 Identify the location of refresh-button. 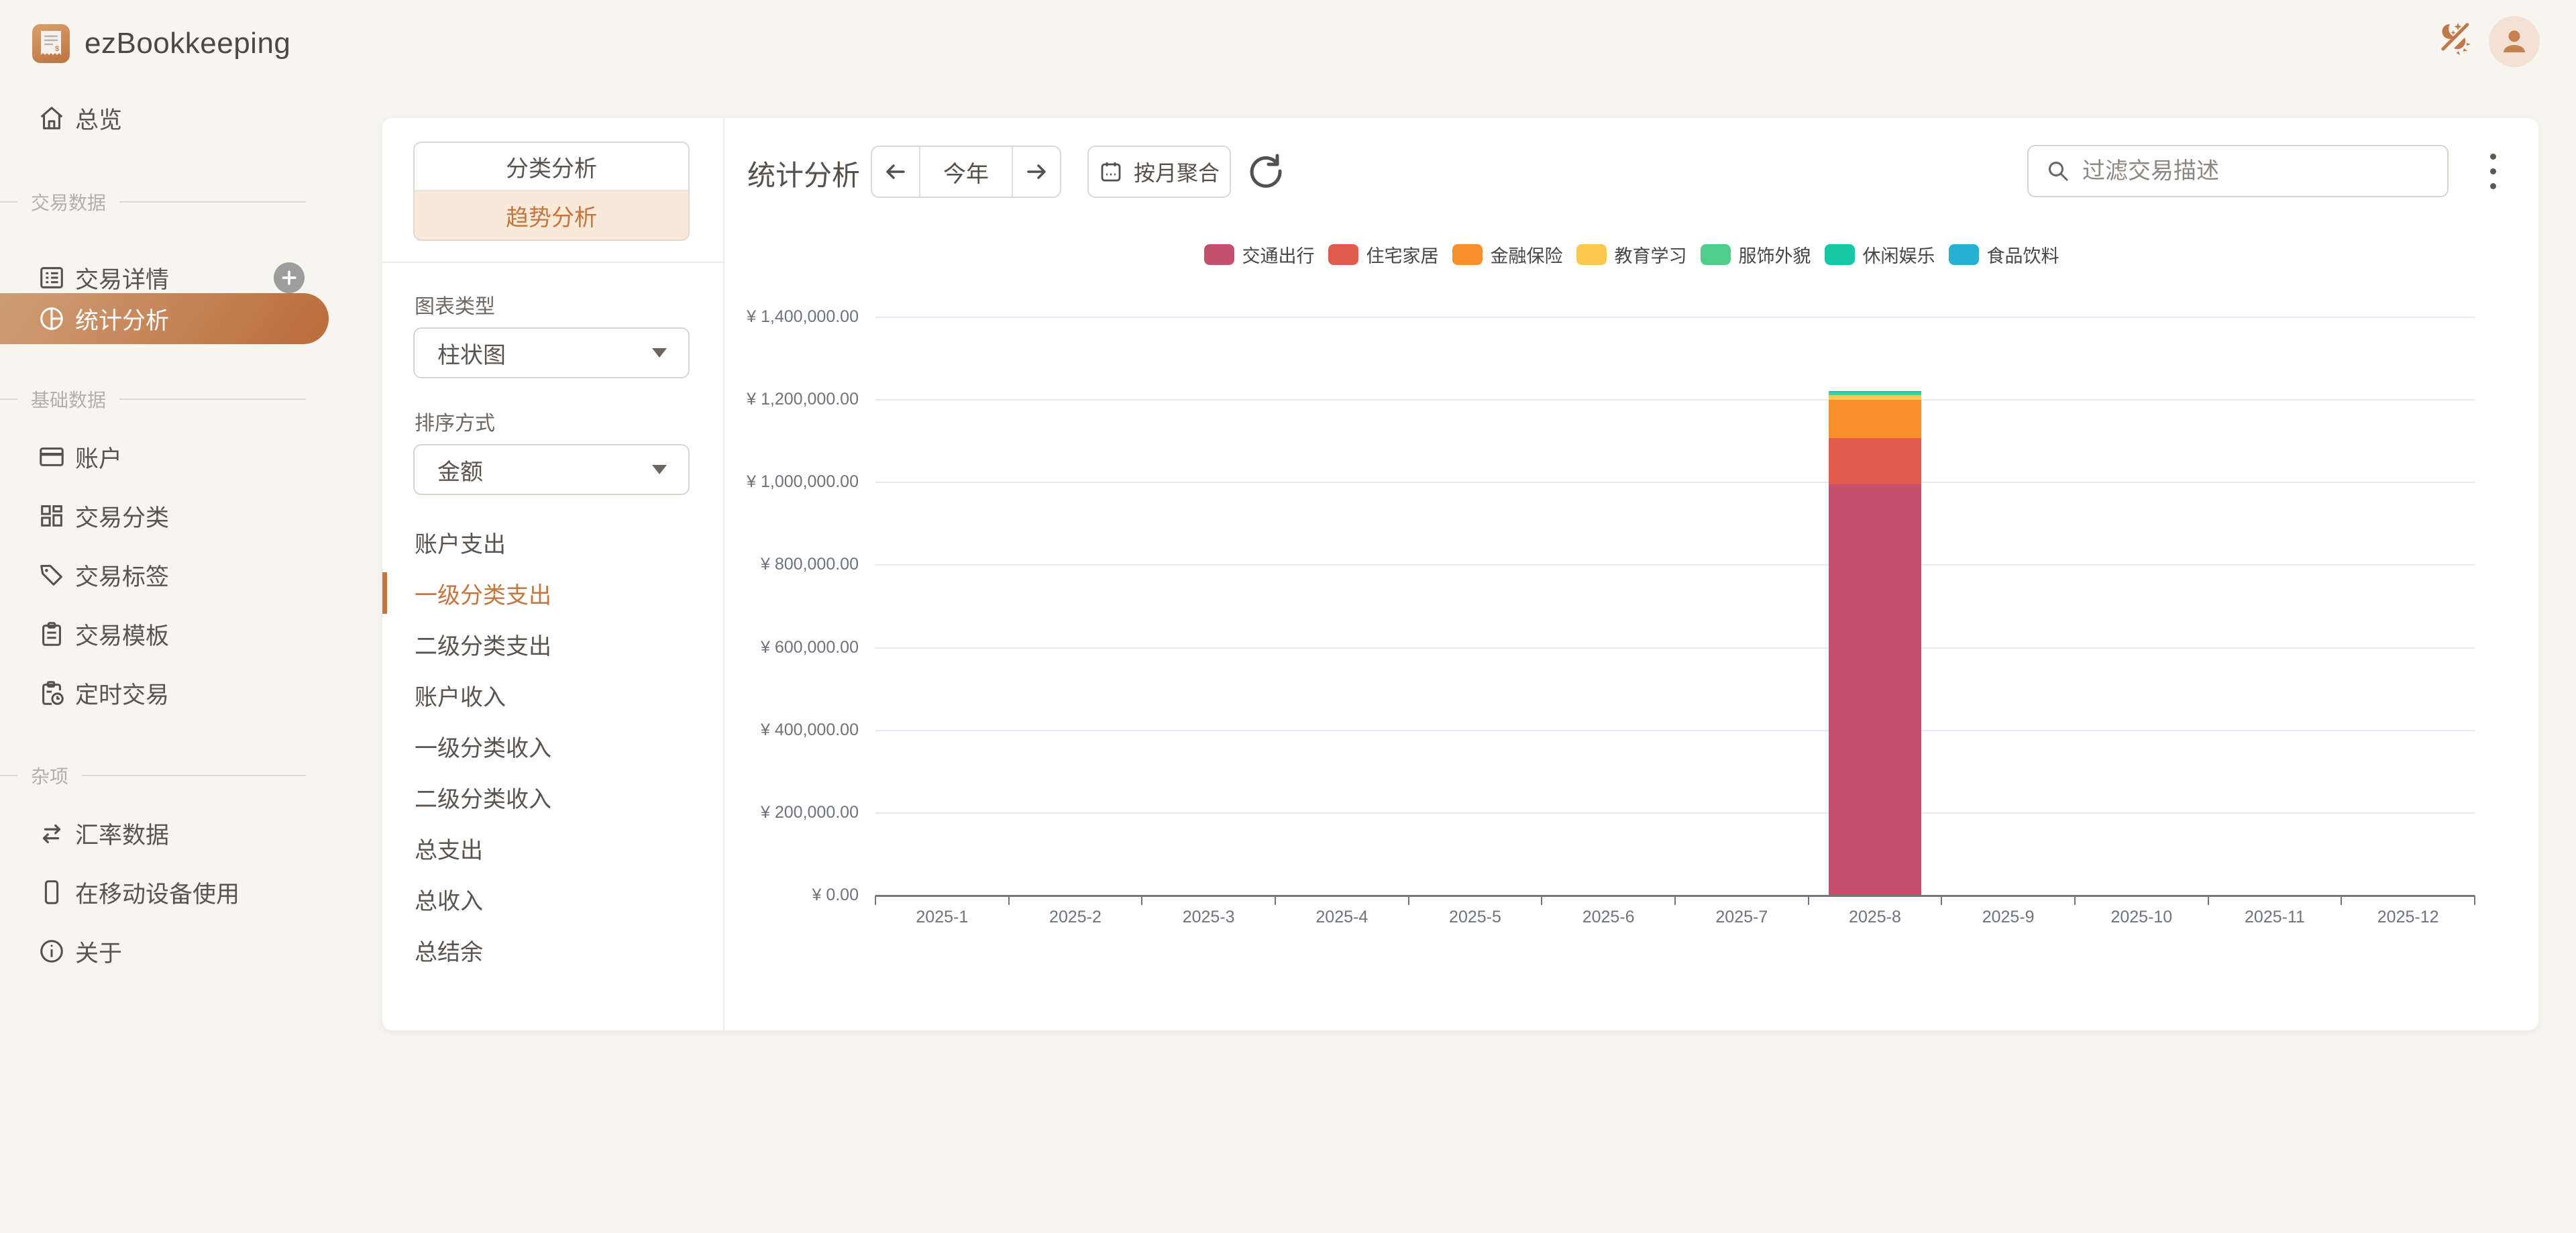
(1265, 171).